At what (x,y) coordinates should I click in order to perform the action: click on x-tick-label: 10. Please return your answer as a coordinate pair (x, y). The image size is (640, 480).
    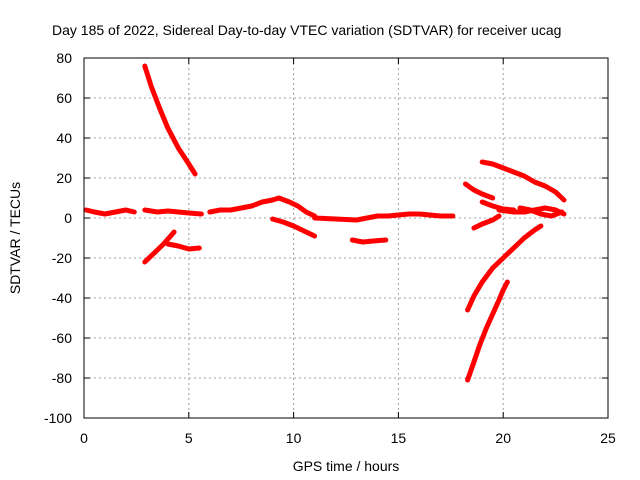
    Looking at the image, I should click on (294, 438).